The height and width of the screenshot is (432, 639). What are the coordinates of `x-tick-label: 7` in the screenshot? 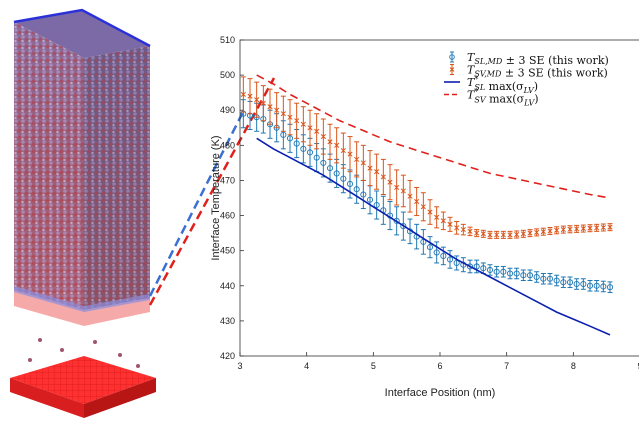 It's located at (506, 366).